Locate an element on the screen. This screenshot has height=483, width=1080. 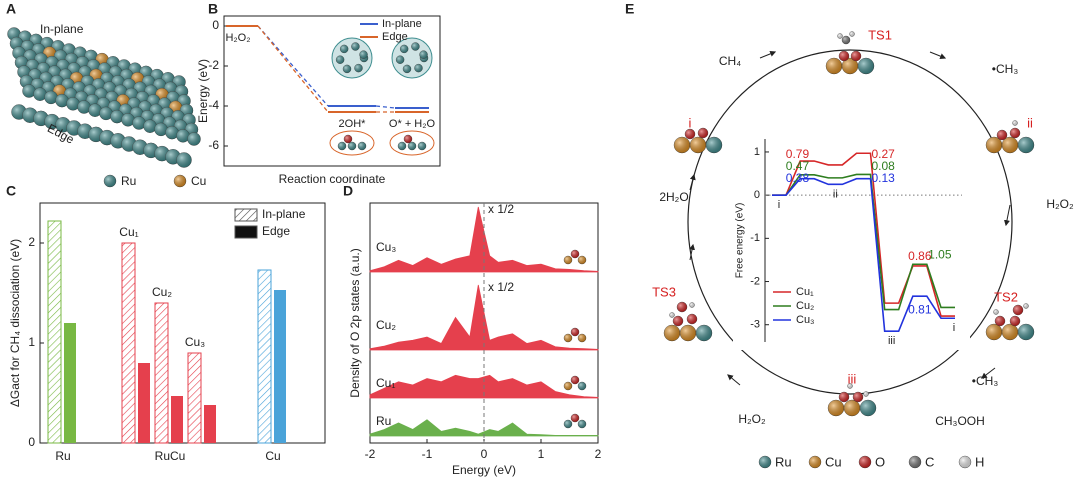
x-tick-label: 0 is located at coordinates (484, 454).